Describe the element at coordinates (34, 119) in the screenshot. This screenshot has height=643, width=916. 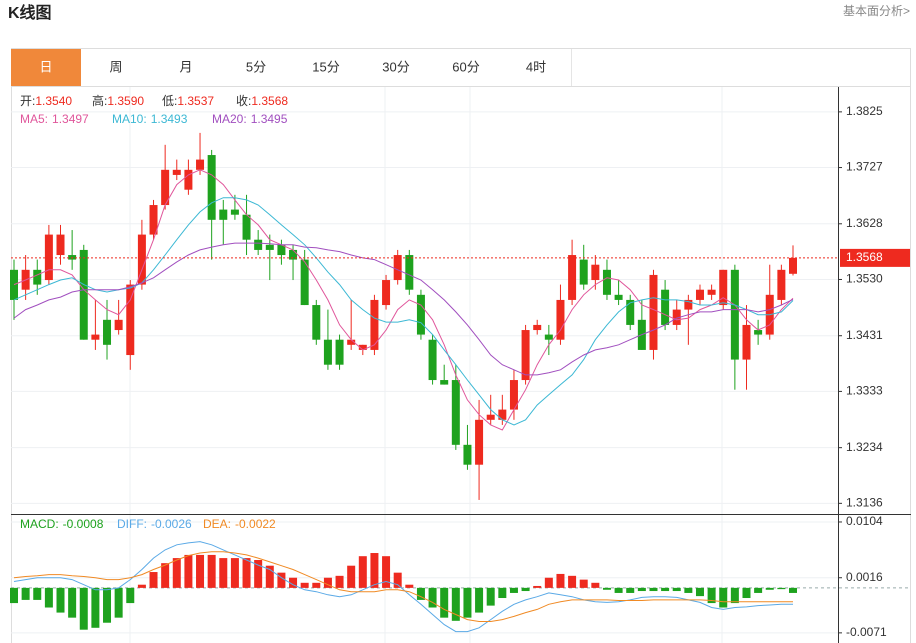
I see `ma-legend-name: MA5:` at that location.